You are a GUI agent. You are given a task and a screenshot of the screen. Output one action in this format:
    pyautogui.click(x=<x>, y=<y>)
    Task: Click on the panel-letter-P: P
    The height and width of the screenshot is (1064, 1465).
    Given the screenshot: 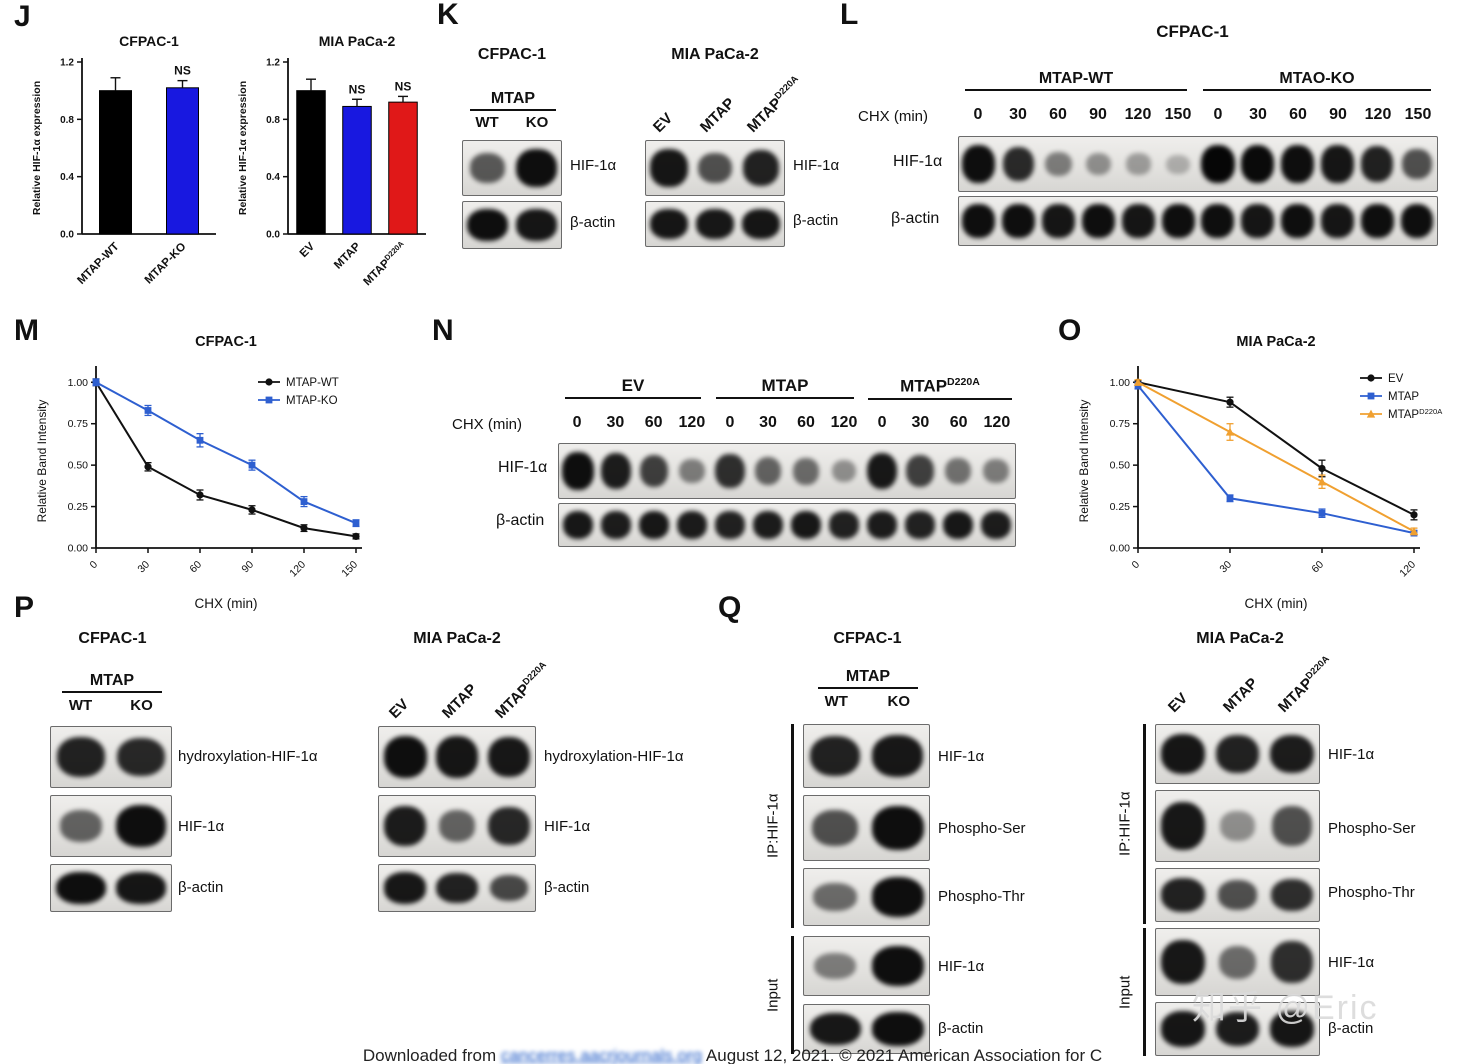 What is the action you would take?
    pyautogui.click(x=24, y=607)
    